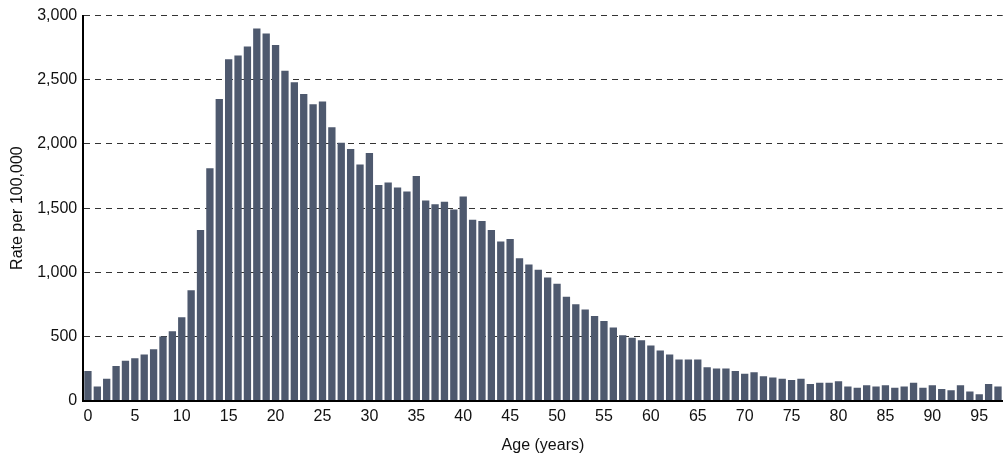 The height and width of the screenshot is (463, 1004). Describe the element at coordinates (979, 415) in the screenshot. I see `x-tick-label: 95` at that location.